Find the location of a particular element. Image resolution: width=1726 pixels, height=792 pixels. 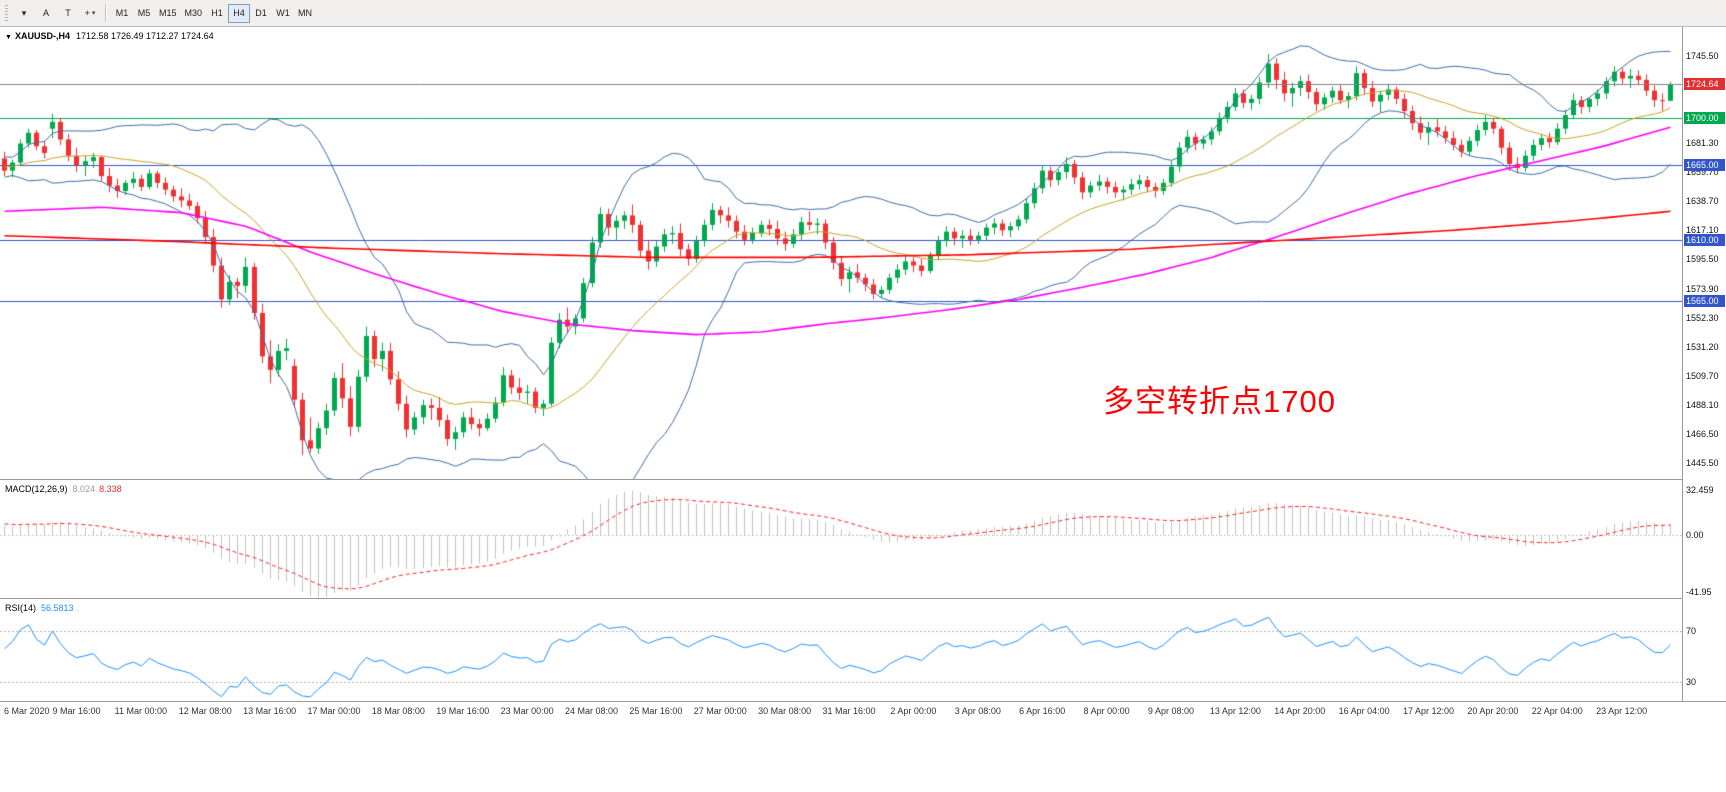

time-axis-label: 9 Apr 08:00 is located at coordinates (1170, 711).